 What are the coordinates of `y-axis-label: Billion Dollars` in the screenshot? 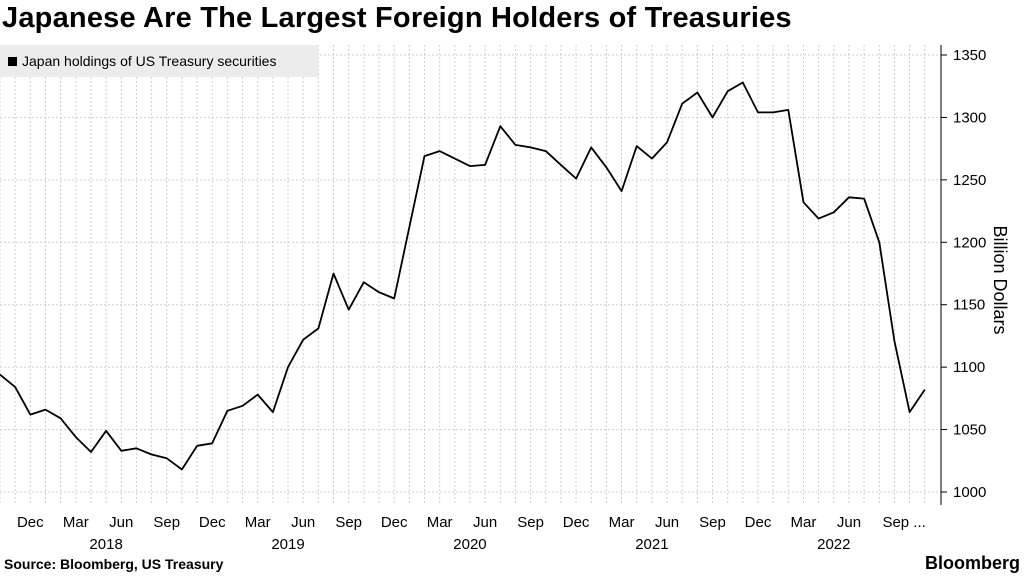 It's located at (1000, 279).